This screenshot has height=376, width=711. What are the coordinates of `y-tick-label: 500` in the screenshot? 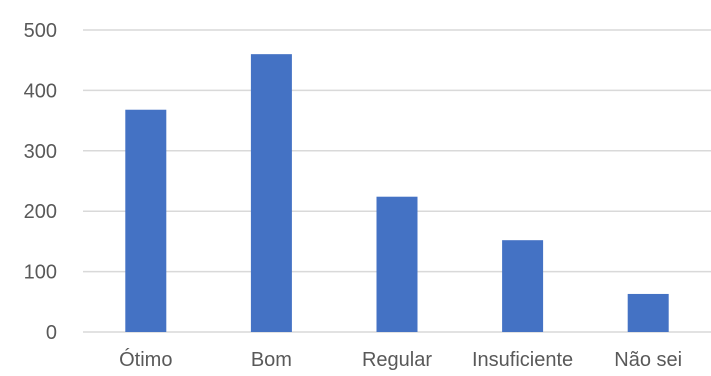 It's located at (40, 31).